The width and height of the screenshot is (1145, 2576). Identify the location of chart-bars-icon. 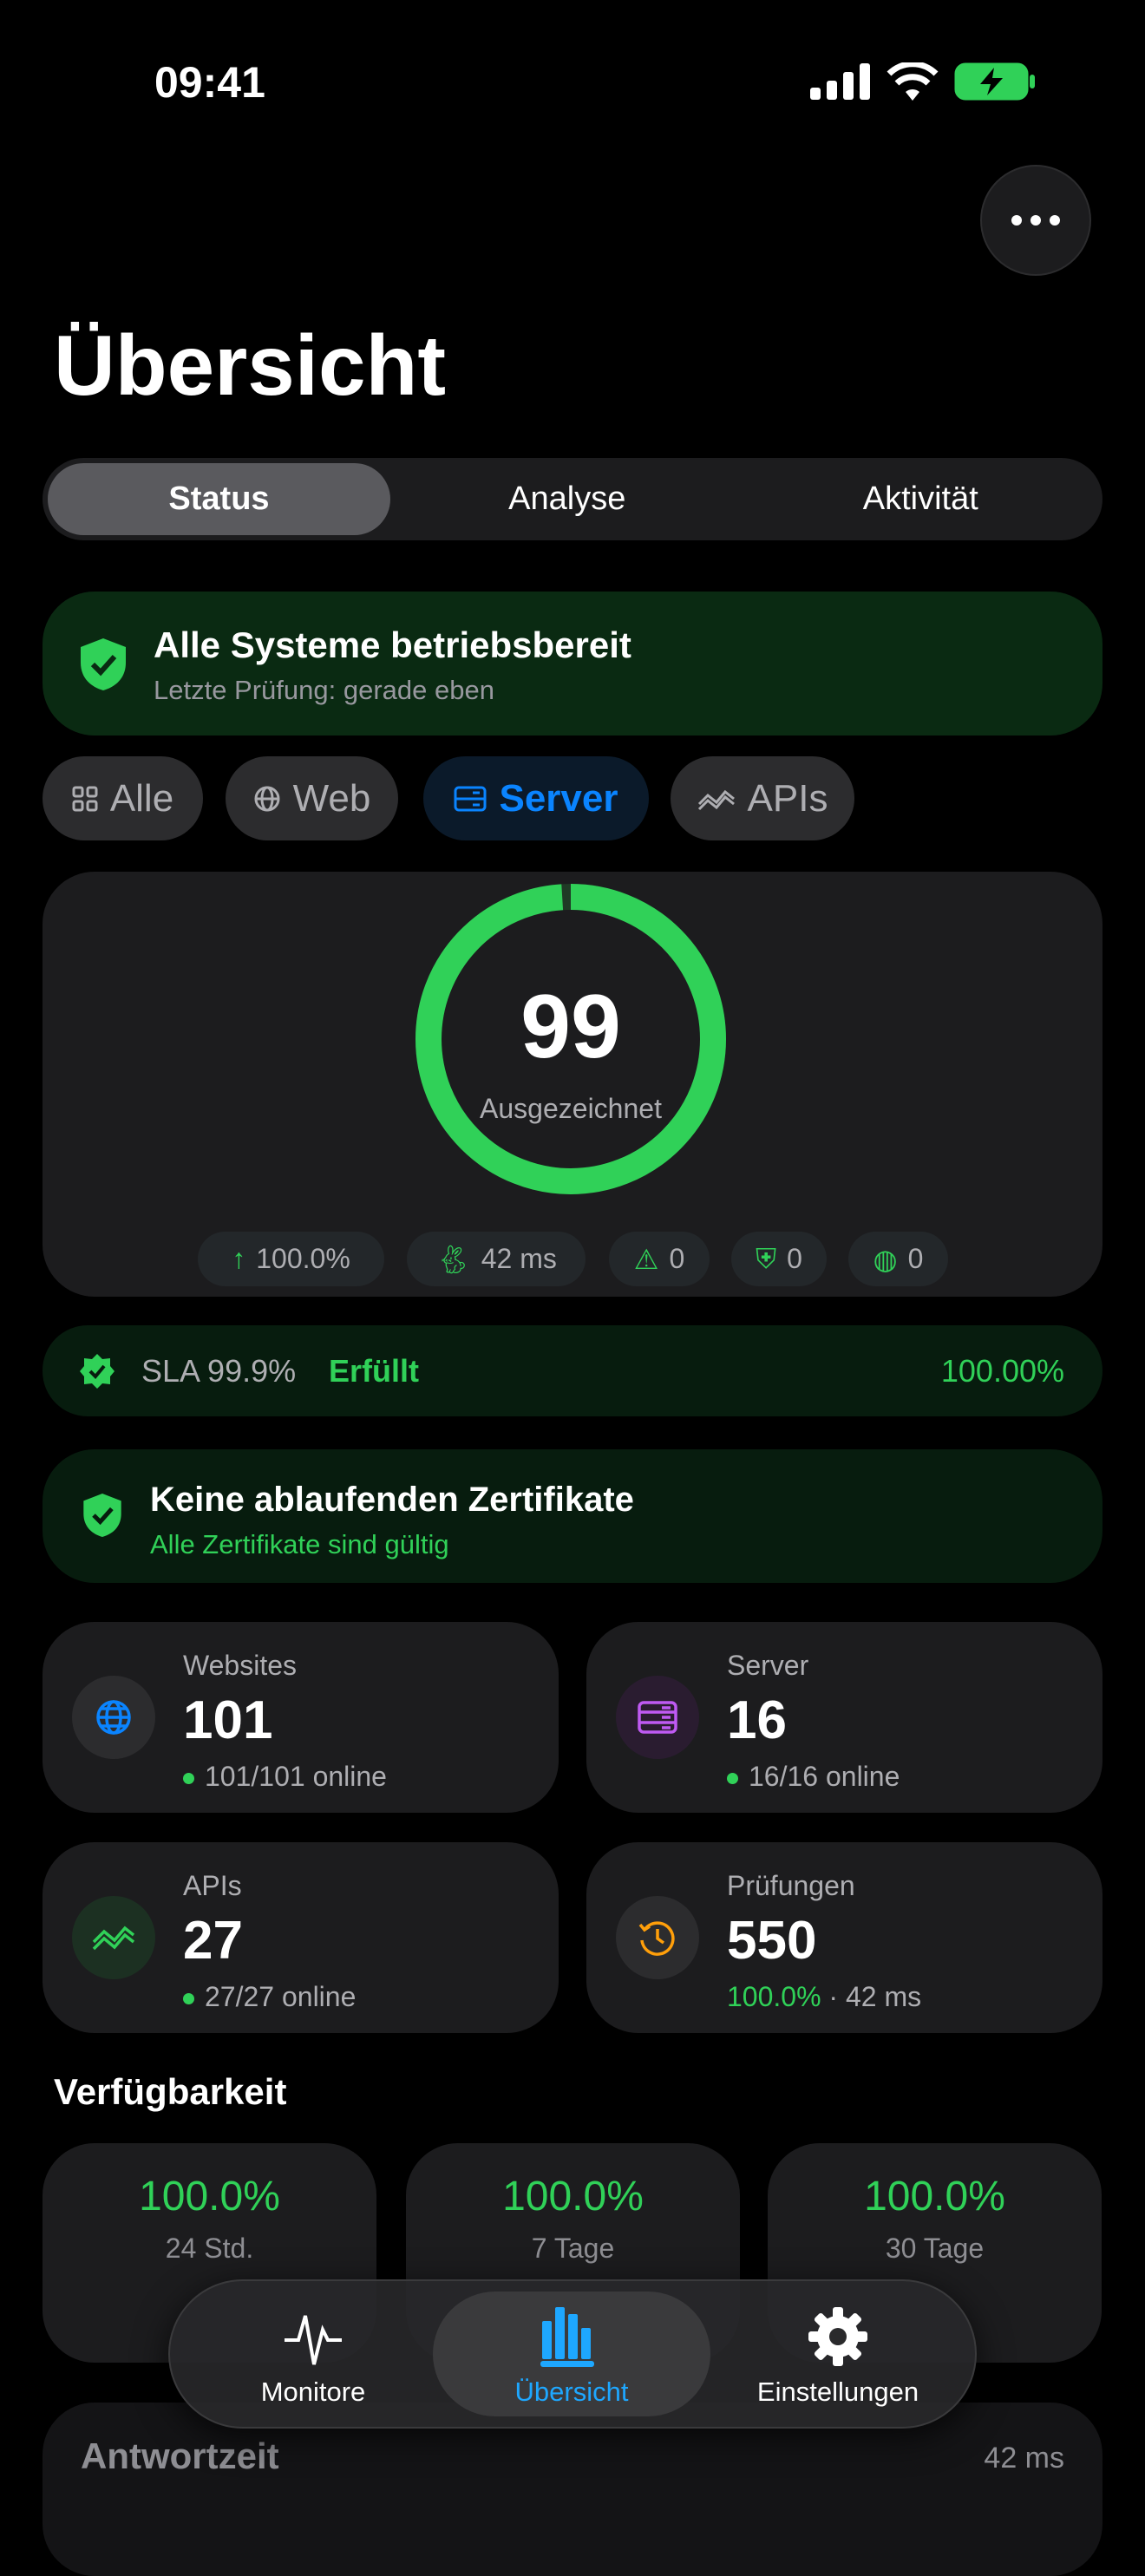
(567, 2337).